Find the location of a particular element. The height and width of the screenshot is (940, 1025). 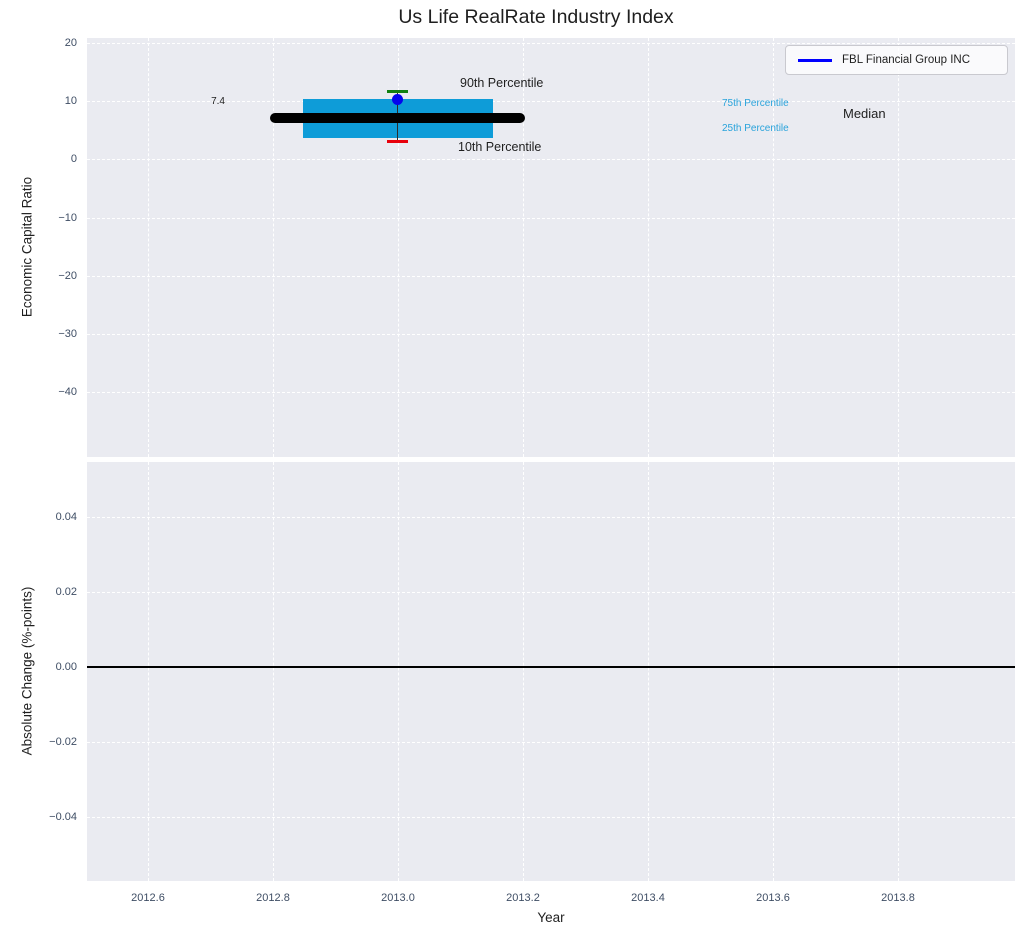

legend-label: FBL Financial Group INC is located at coordinates (906, 60).